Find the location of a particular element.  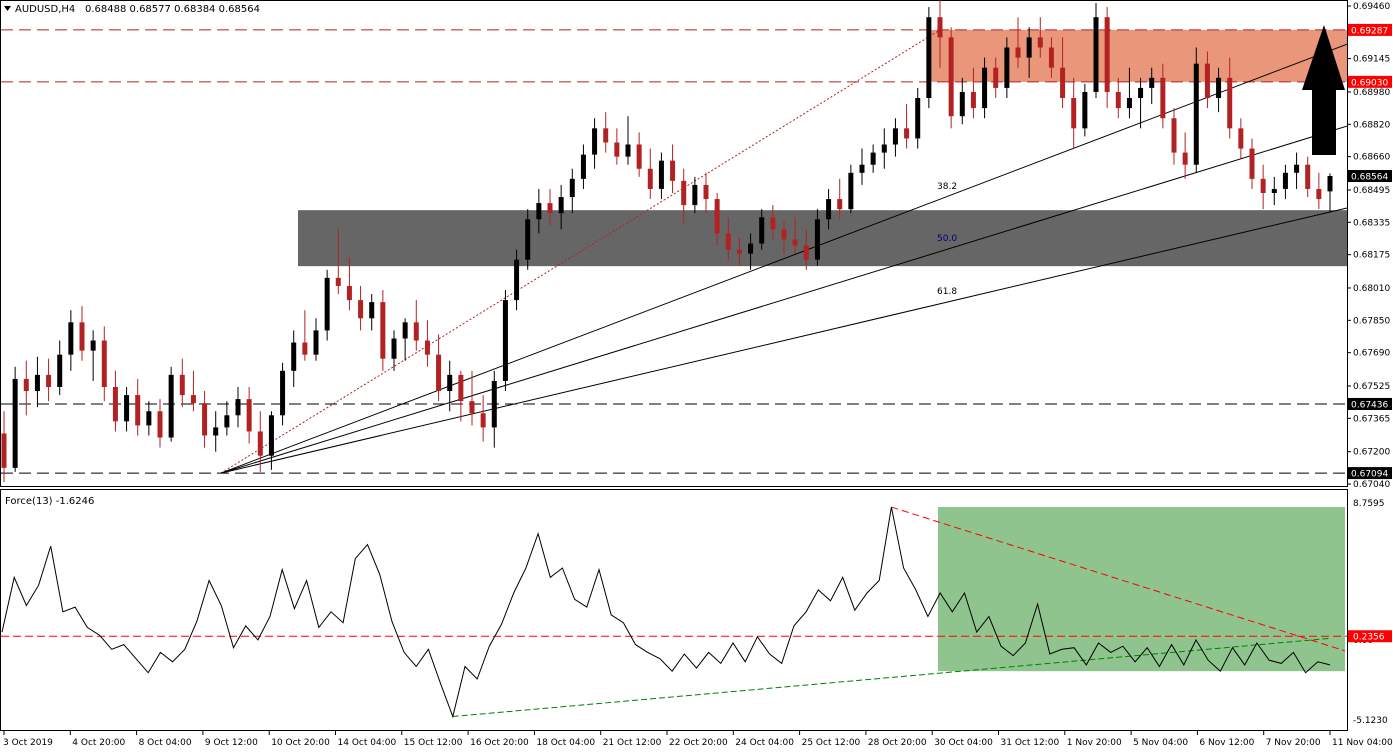

price-tags: 0.69287 0.69030 0.68564 0.67436 0.67094 is located at coordinates (1370, 251).